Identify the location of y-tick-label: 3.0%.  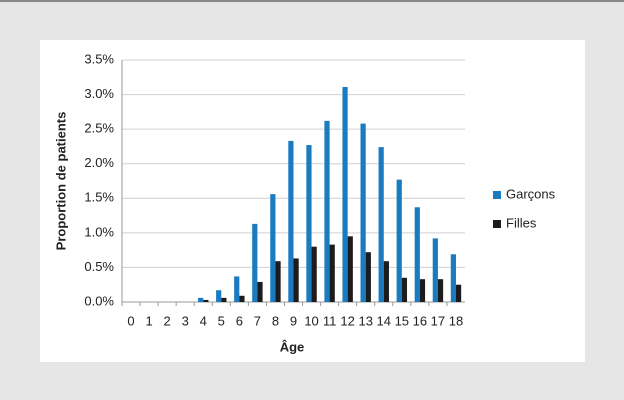
(99, 93).